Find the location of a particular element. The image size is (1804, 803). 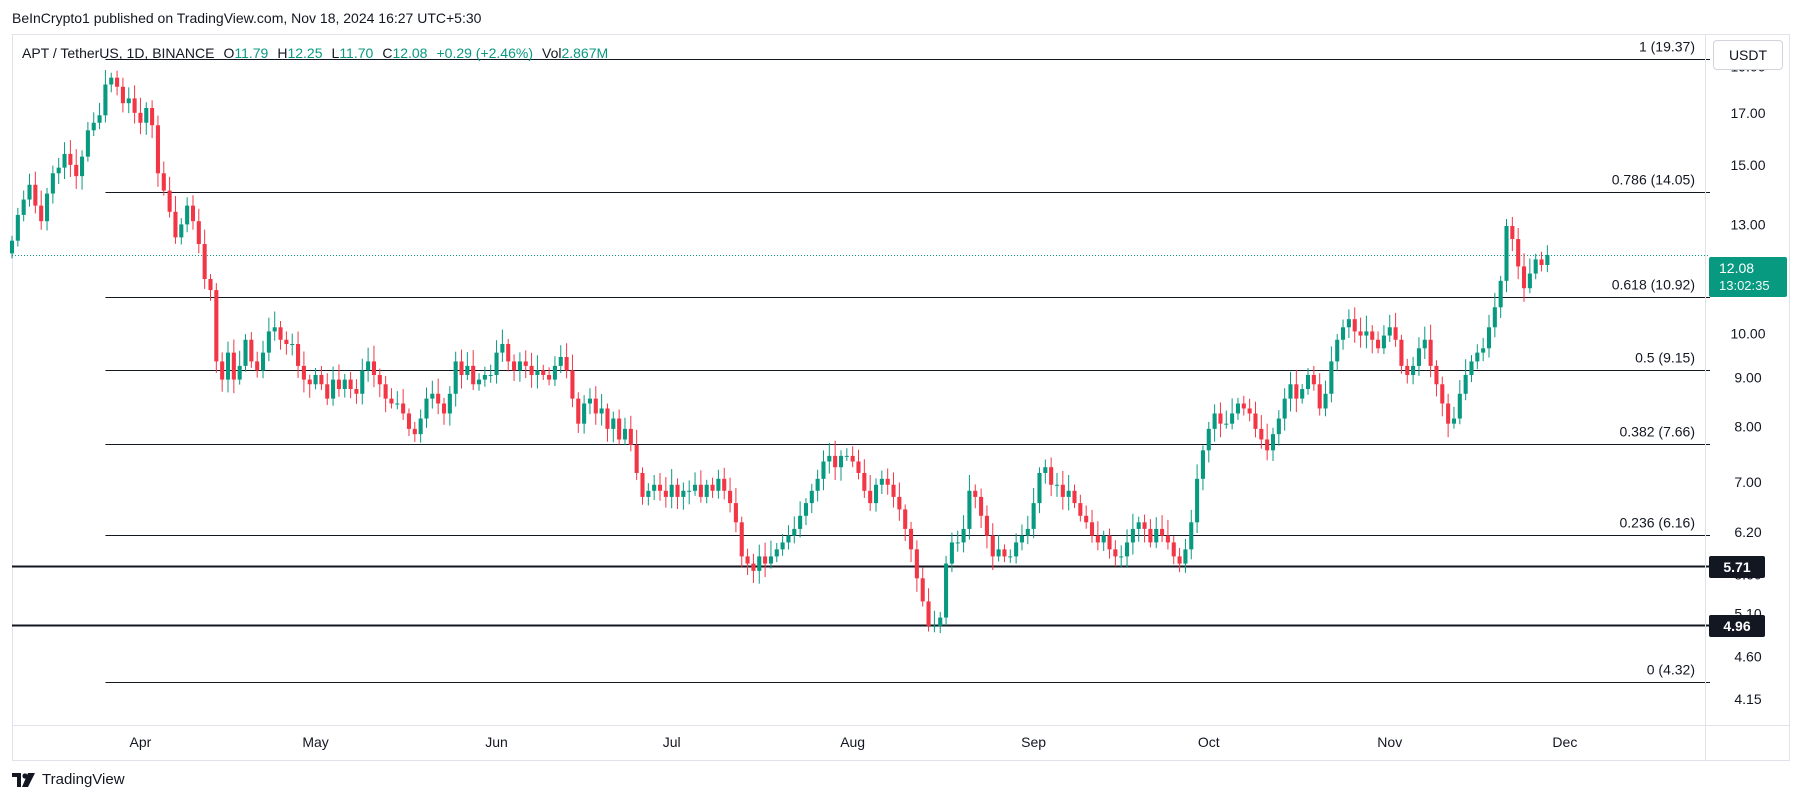

time-tick-label: Apr is located at coordinates (141, 742).